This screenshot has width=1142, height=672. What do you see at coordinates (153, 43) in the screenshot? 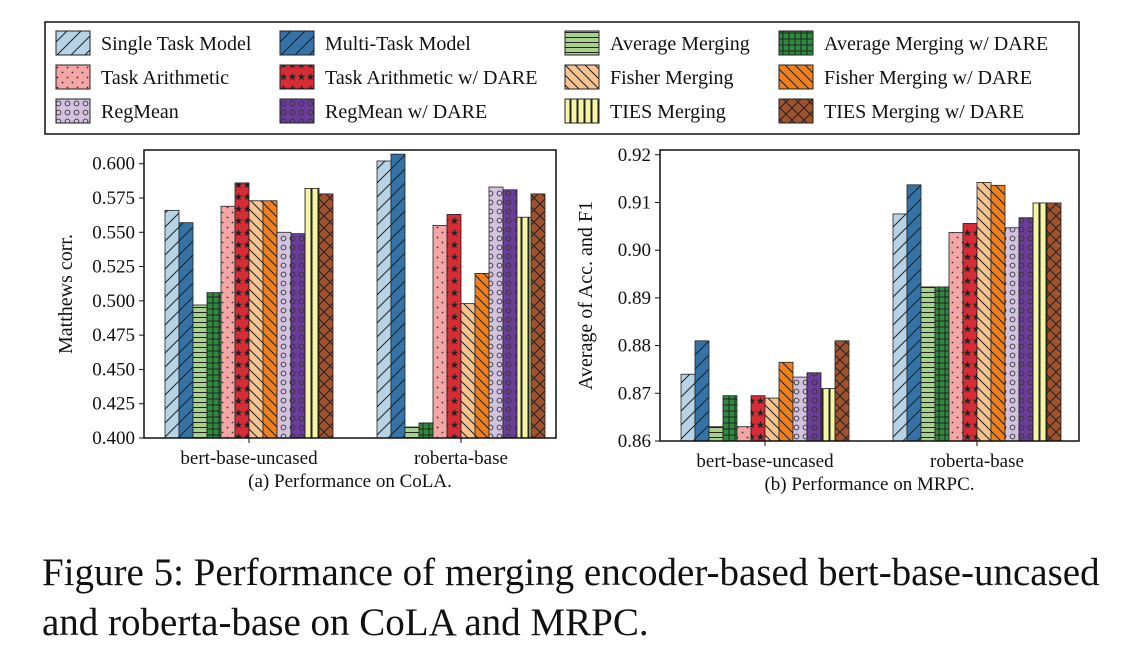
I see `legend-item-single-task-model: Single Task Model` at bounding box center [153, 43].